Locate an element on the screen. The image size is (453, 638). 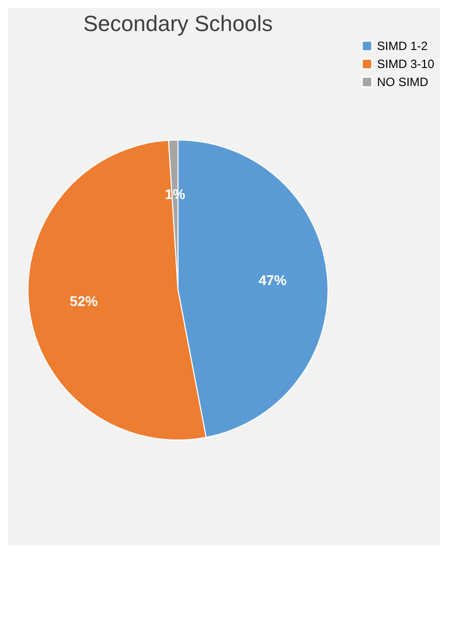
data-label: 47% is located at coordinates (273, 280).